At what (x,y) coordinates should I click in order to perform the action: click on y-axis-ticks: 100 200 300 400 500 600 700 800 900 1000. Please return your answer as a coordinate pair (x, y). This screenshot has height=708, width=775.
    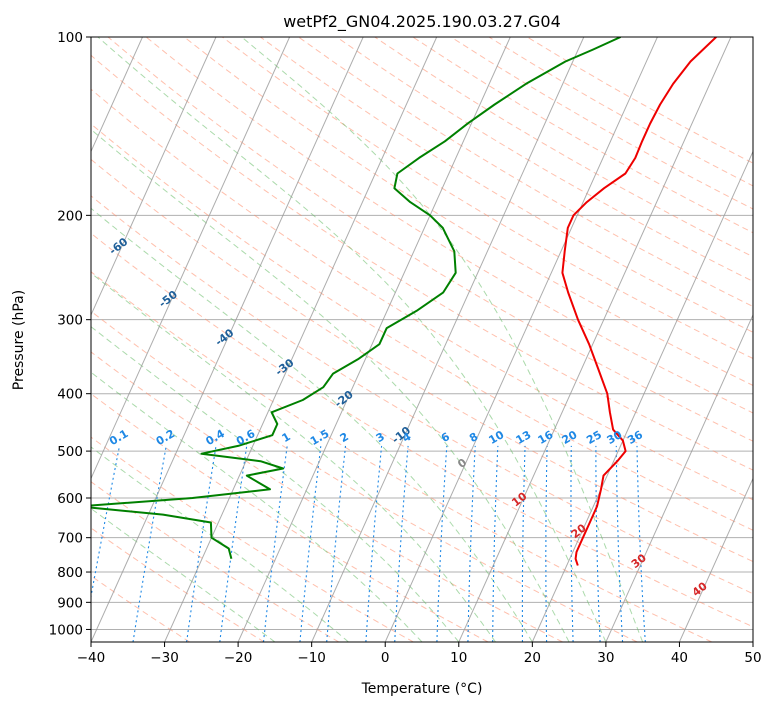
    Looking at the image, I should click on (70, 334).